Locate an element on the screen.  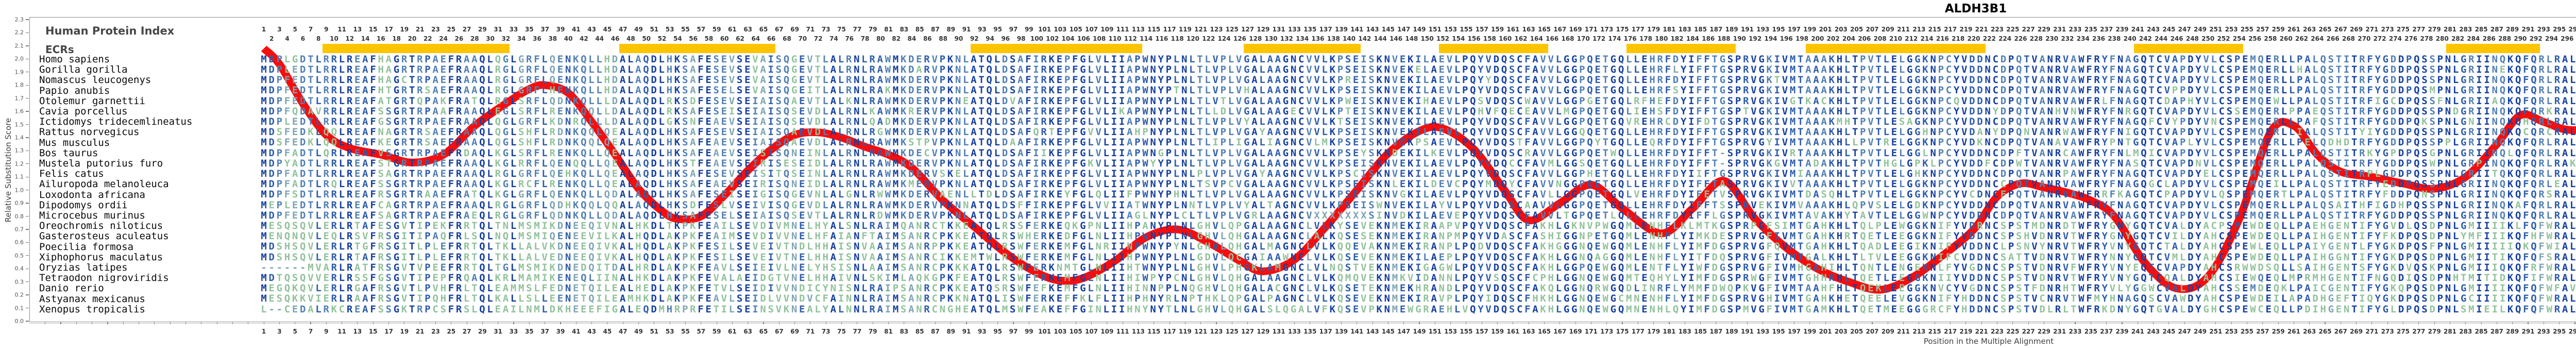
column-number-bottom: 103 is located at coordinates (1060, 331).